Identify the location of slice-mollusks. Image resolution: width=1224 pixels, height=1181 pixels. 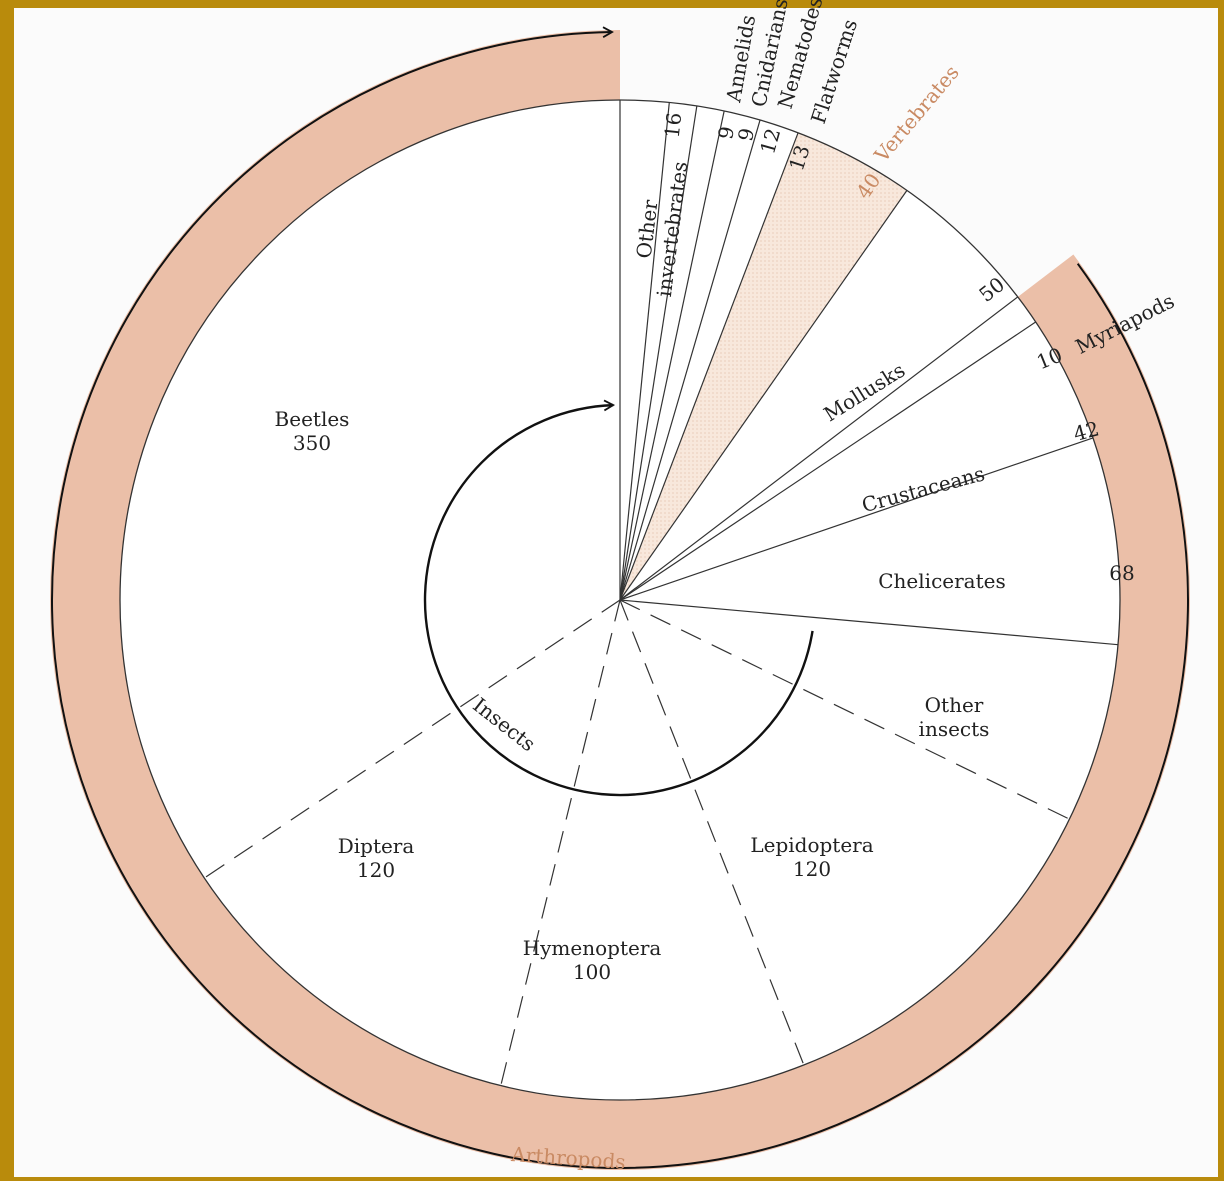
(819, 395).